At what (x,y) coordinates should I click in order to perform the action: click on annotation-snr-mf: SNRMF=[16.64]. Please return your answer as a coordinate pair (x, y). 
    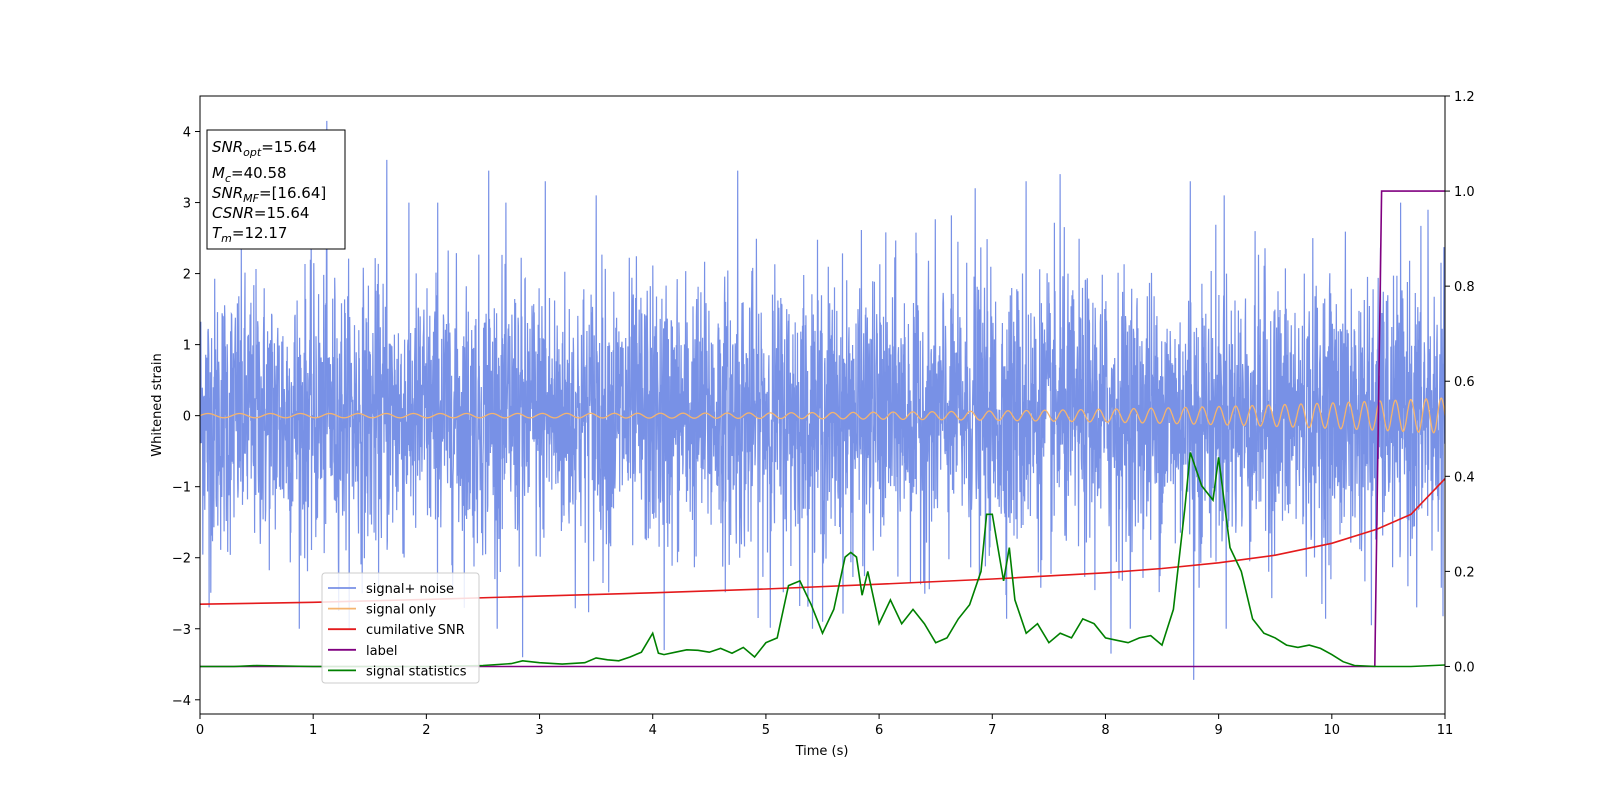
    Looking at the image, I should click on (269, 194).